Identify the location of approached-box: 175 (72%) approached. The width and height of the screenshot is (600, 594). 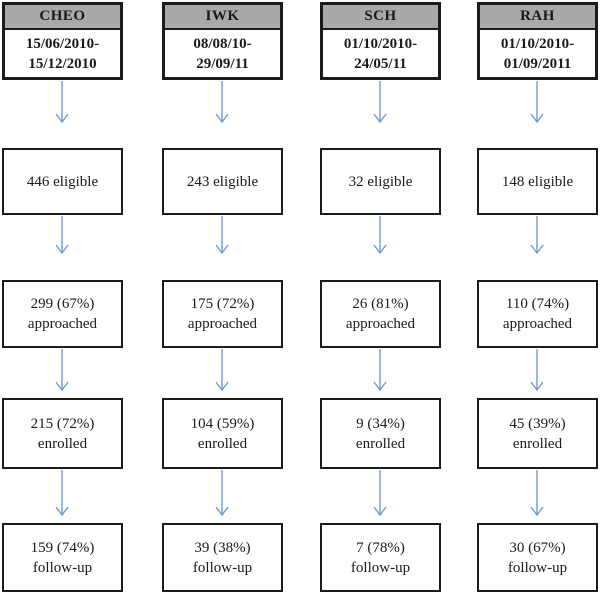
(222, 314).